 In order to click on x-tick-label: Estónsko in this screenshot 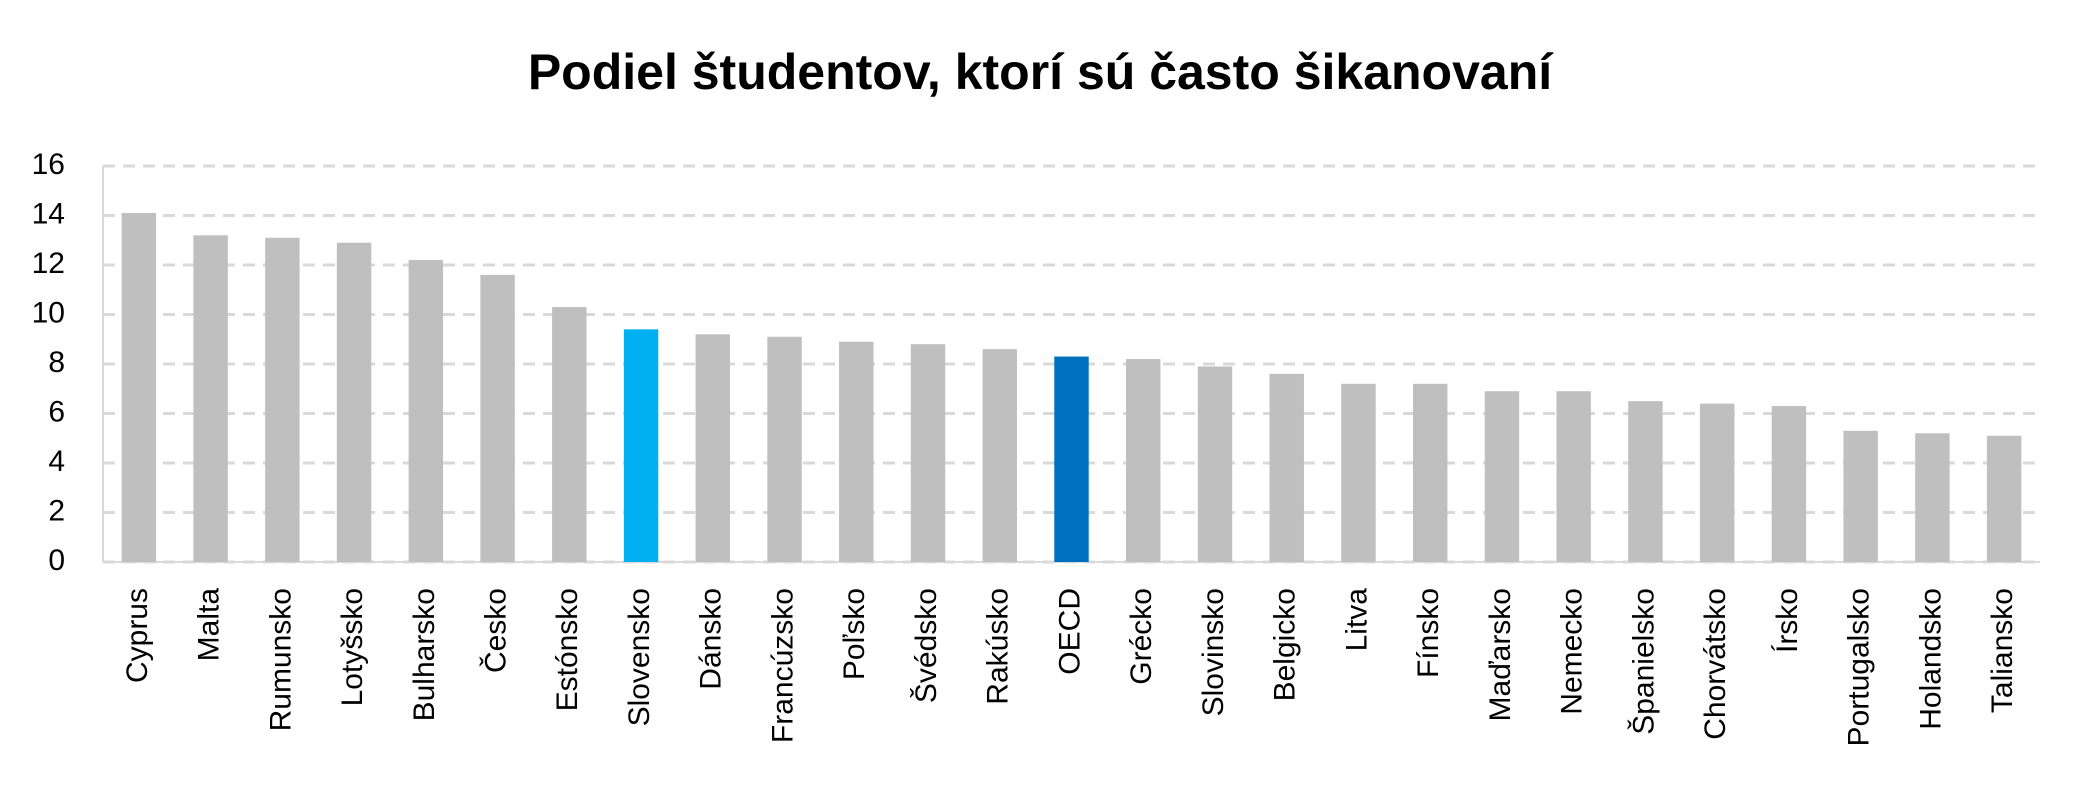, I will do `click(567, 649)`.